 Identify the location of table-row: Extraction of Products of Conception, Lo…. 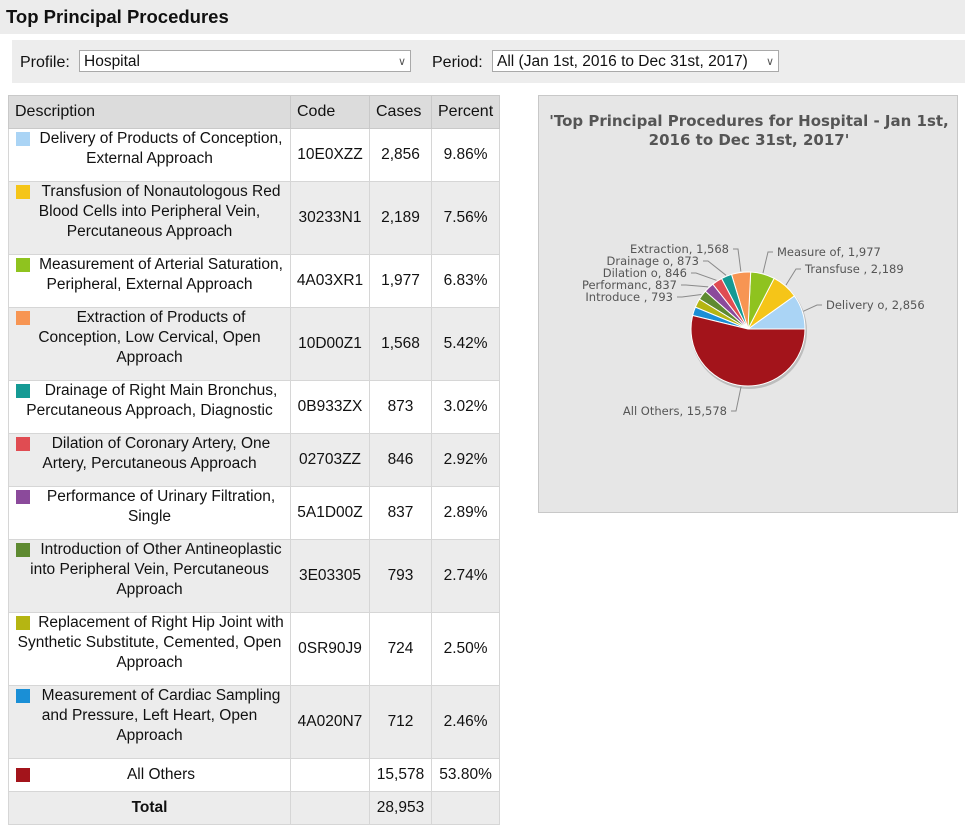
(254, 344).